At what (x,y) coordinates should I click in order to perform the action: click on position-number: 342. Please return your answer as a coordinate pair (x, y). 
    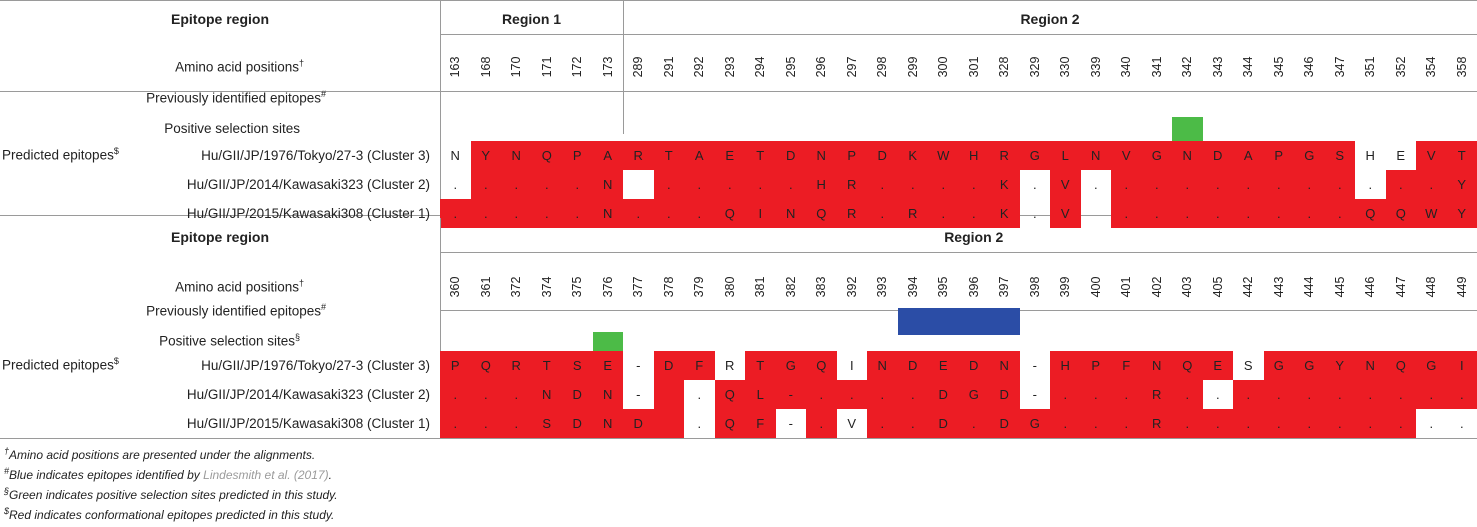
    Looking at the image, I should click on (1187, 67).